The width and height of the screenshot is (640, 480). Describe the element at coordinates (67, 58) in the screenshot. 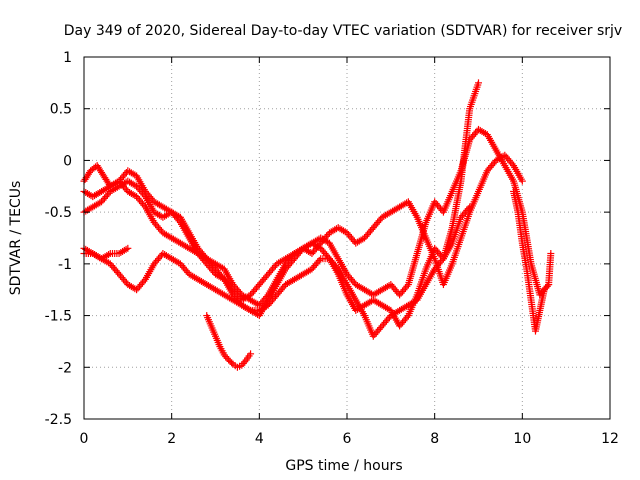

I see `y-tick-label: 1` at that location.